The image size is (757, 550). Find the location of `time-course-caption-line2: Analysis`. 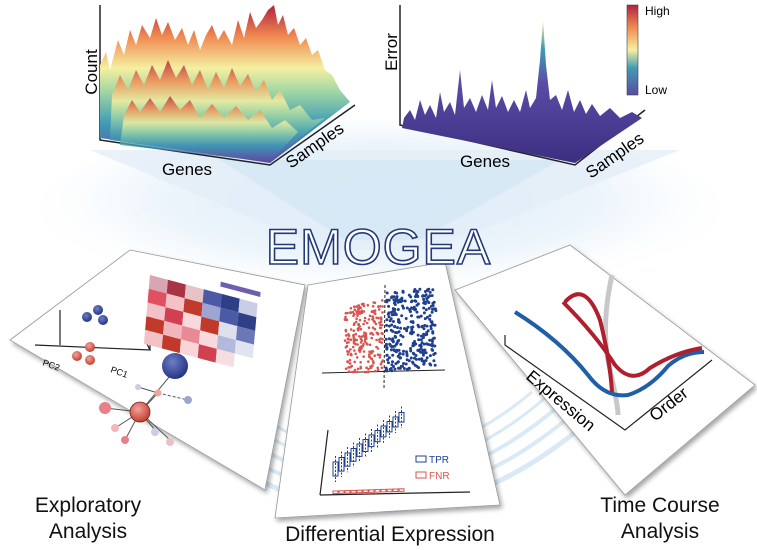

time-course-caption-line2: Analysis is located at coordinates (660, 531).